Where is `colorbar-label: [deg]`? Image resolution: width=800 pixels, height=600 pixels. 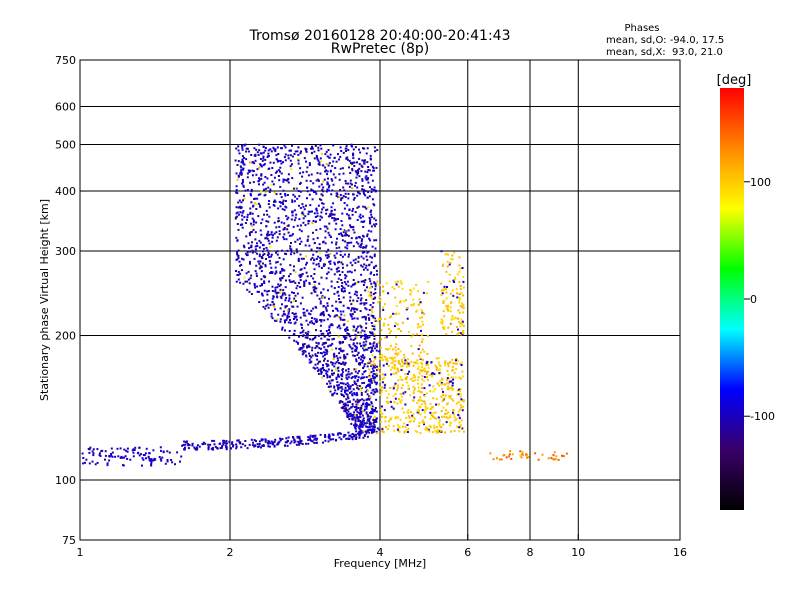
colorbar-label: [deg] is located at coordinates (734, 80).